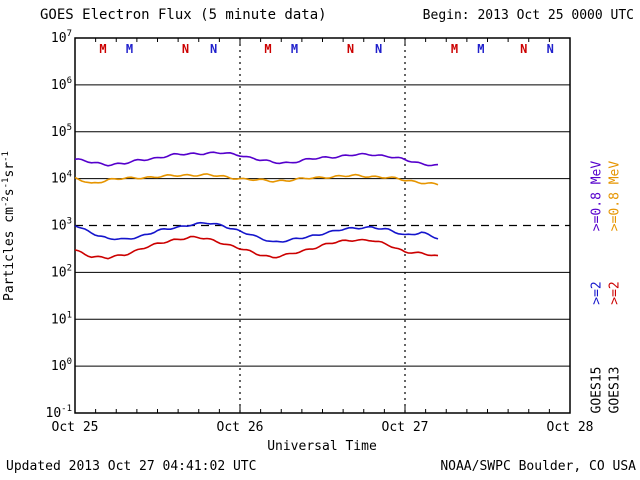 Image resolution: width=640 pixels, height=480 pixels. I want to click on legend-goes15-2mev: >=2, so click(597, 293).